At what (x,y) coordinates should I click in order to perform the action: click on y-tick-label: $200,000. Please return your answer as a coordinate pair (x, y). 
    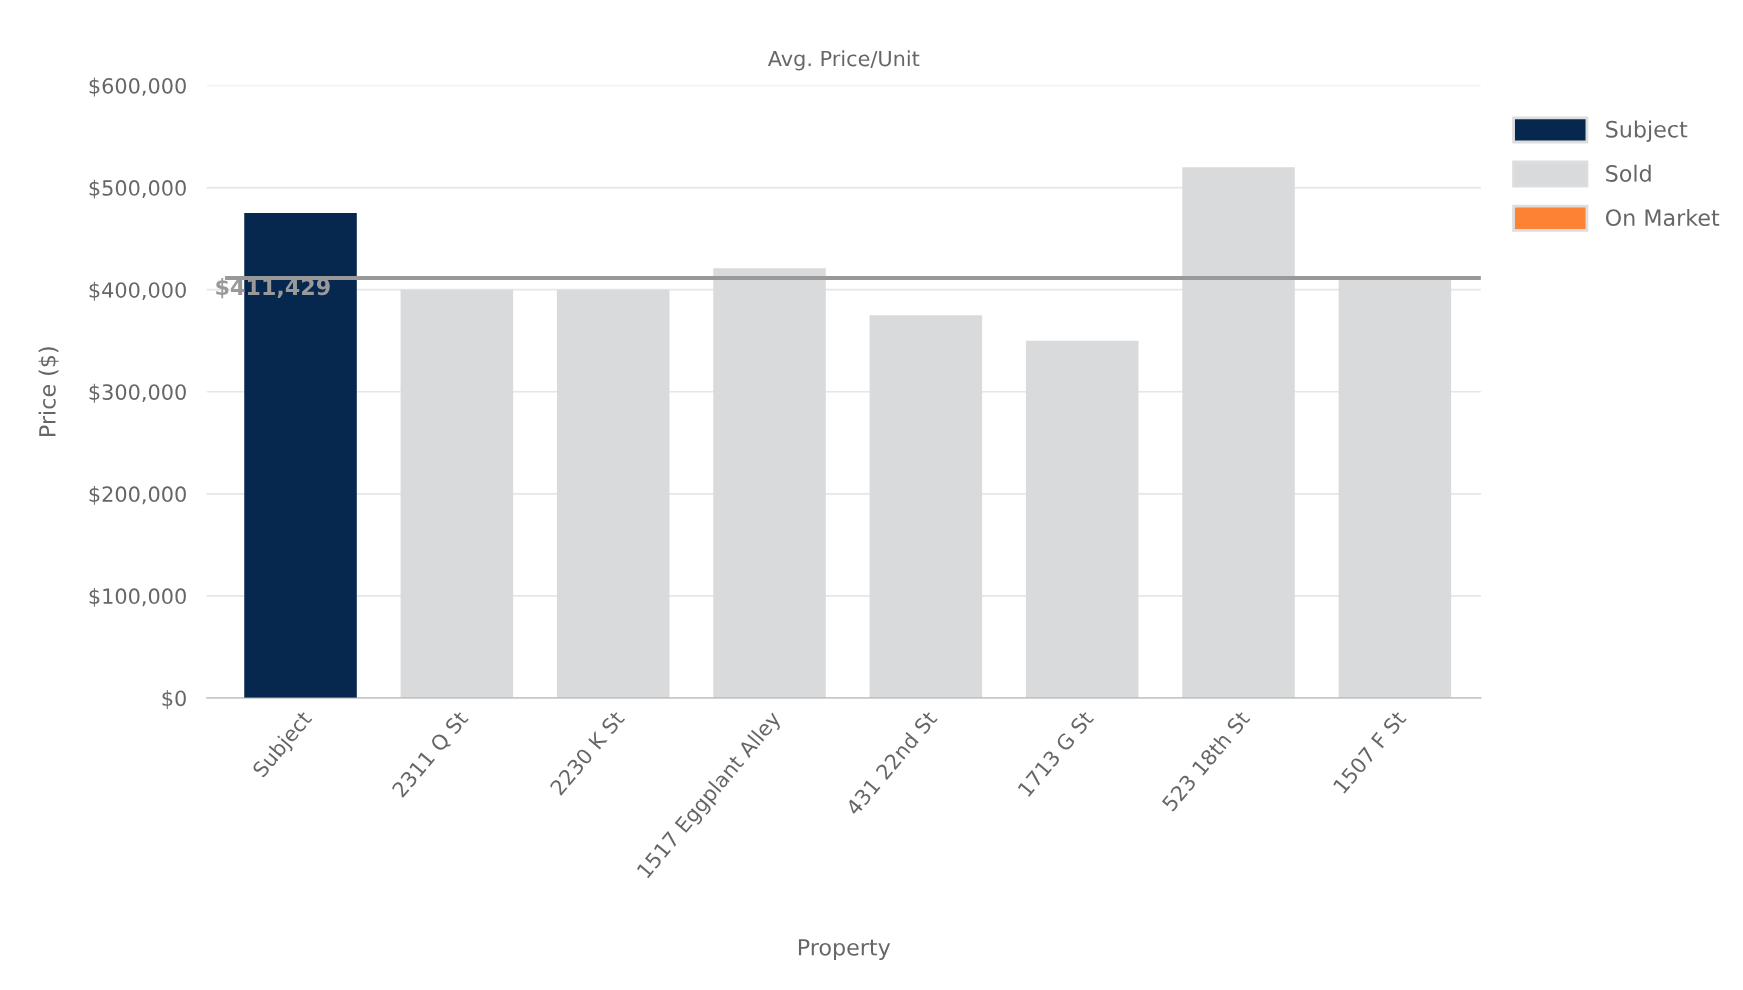
    Looking at the image, I should click on (137, 495).